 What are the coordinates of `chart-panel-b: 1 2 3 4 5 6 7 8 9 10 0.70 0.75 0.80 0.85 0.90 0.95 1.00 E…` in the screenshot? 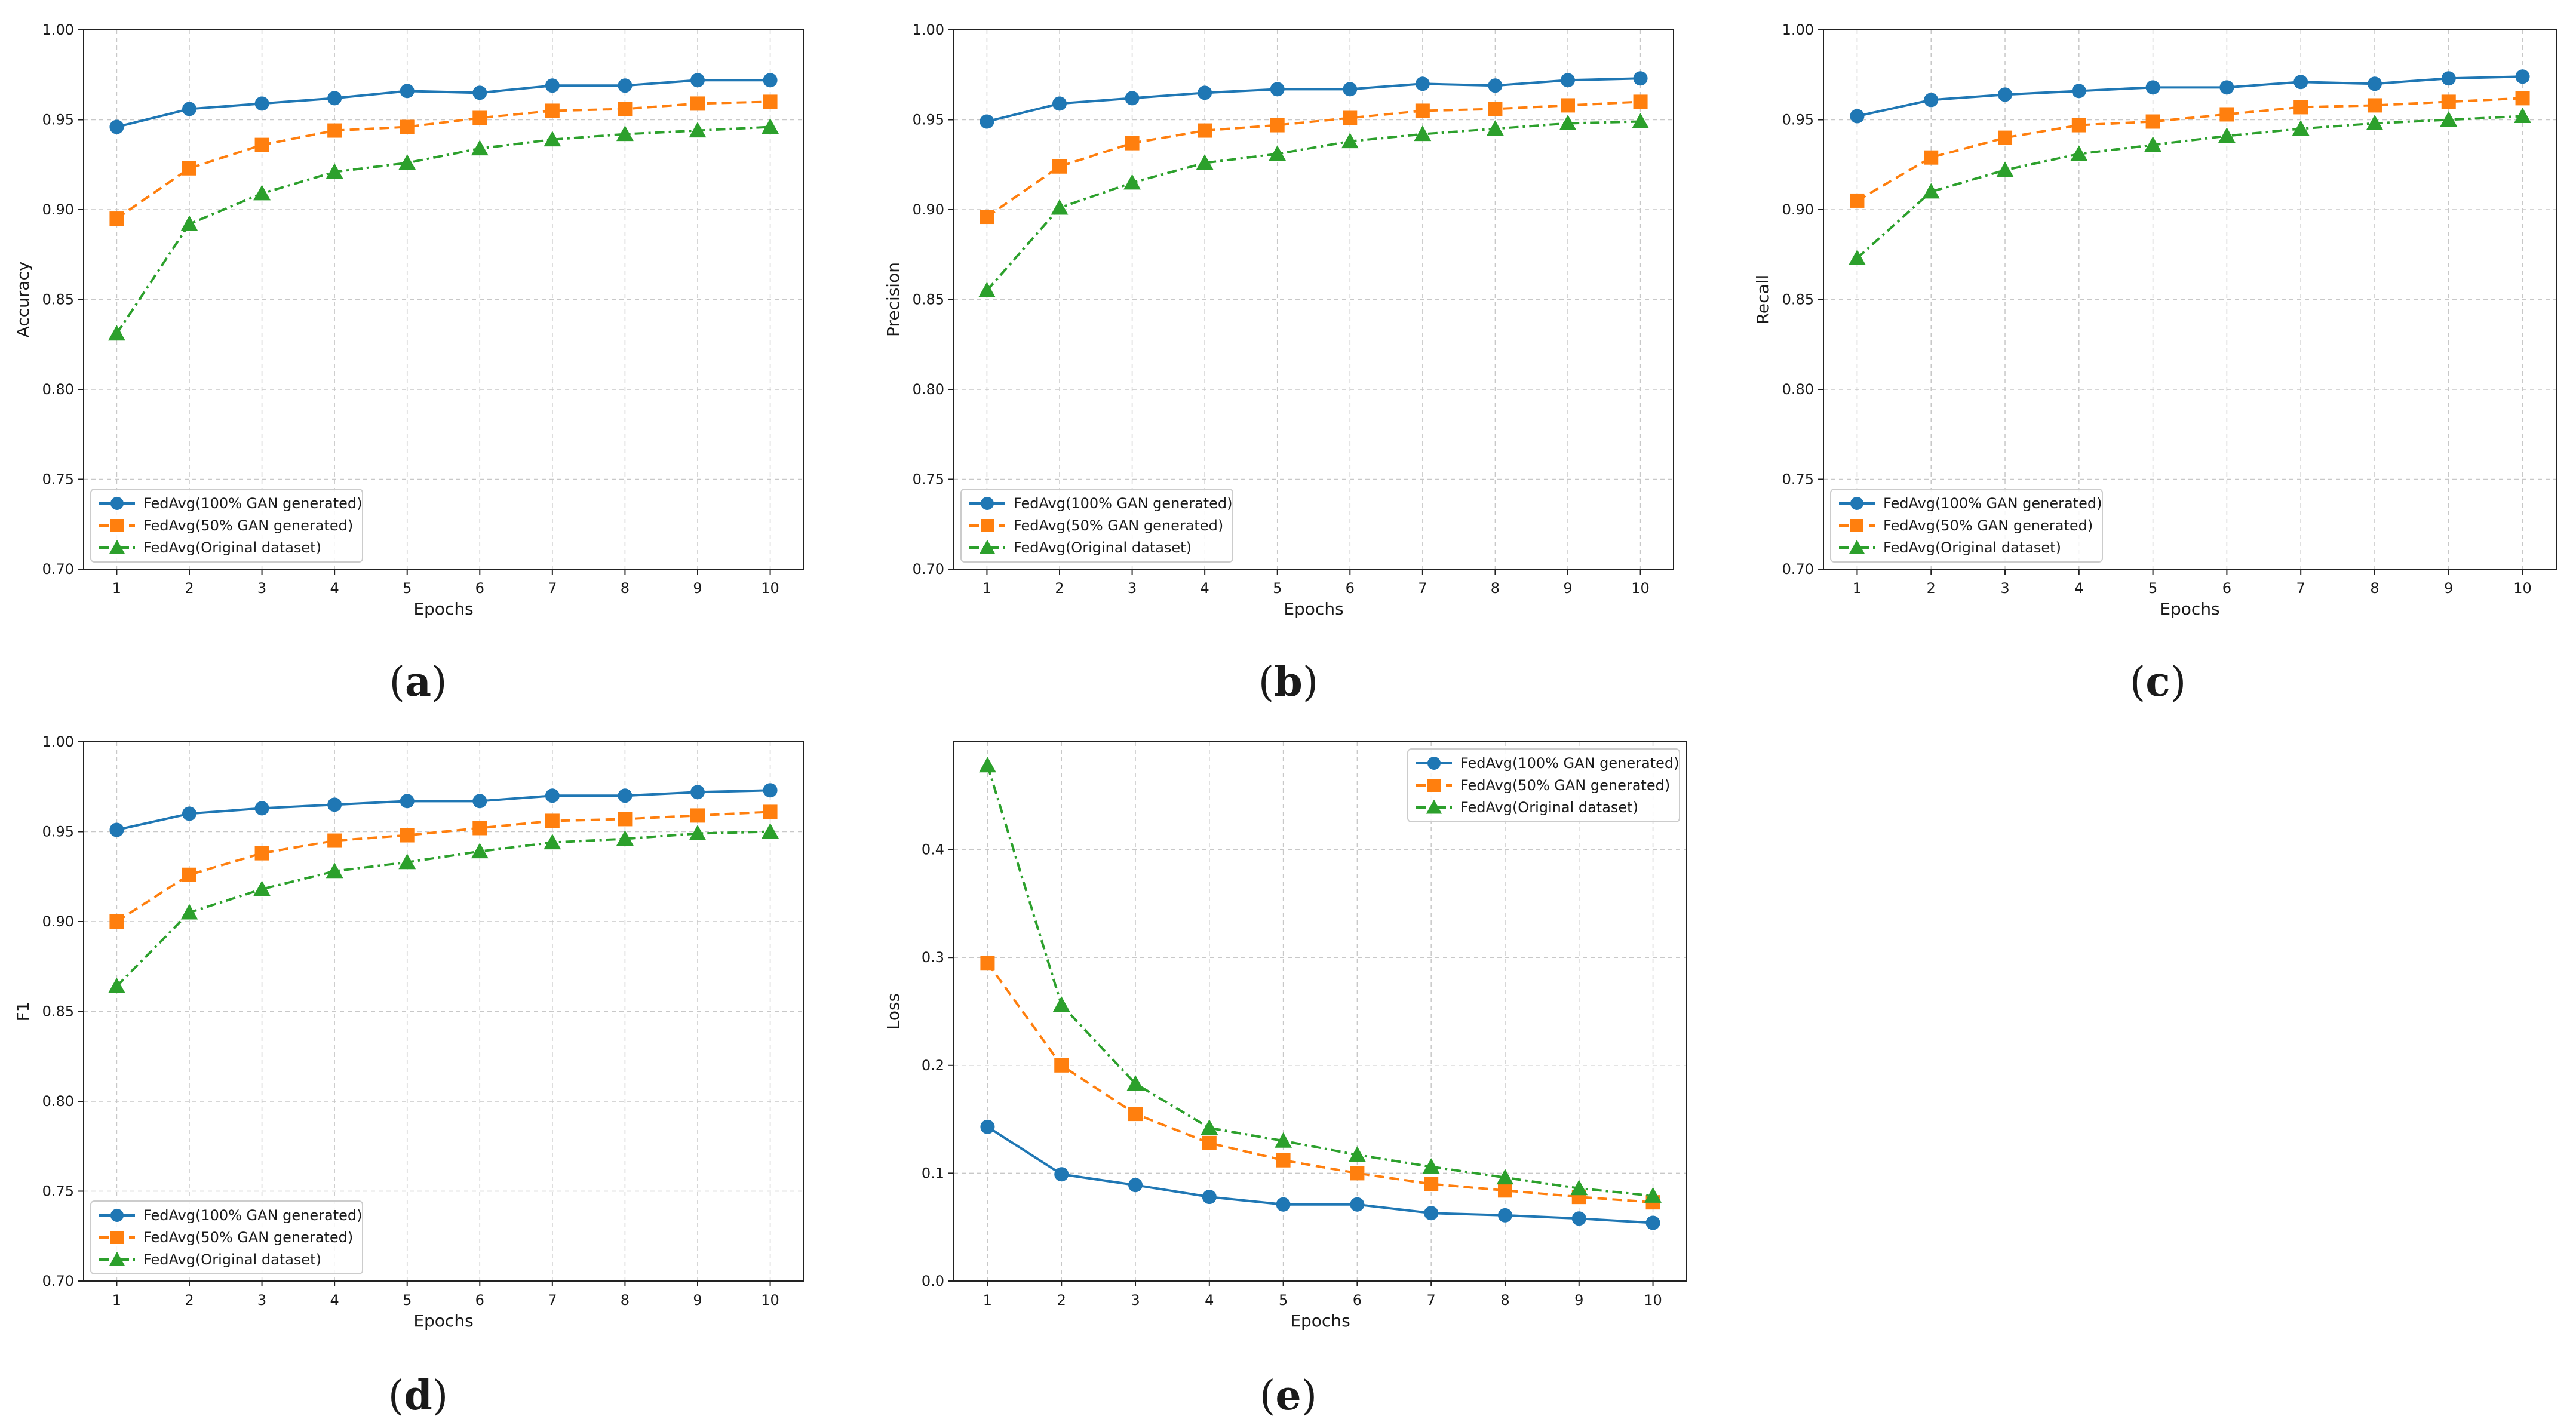 It's located at (1278, 364).